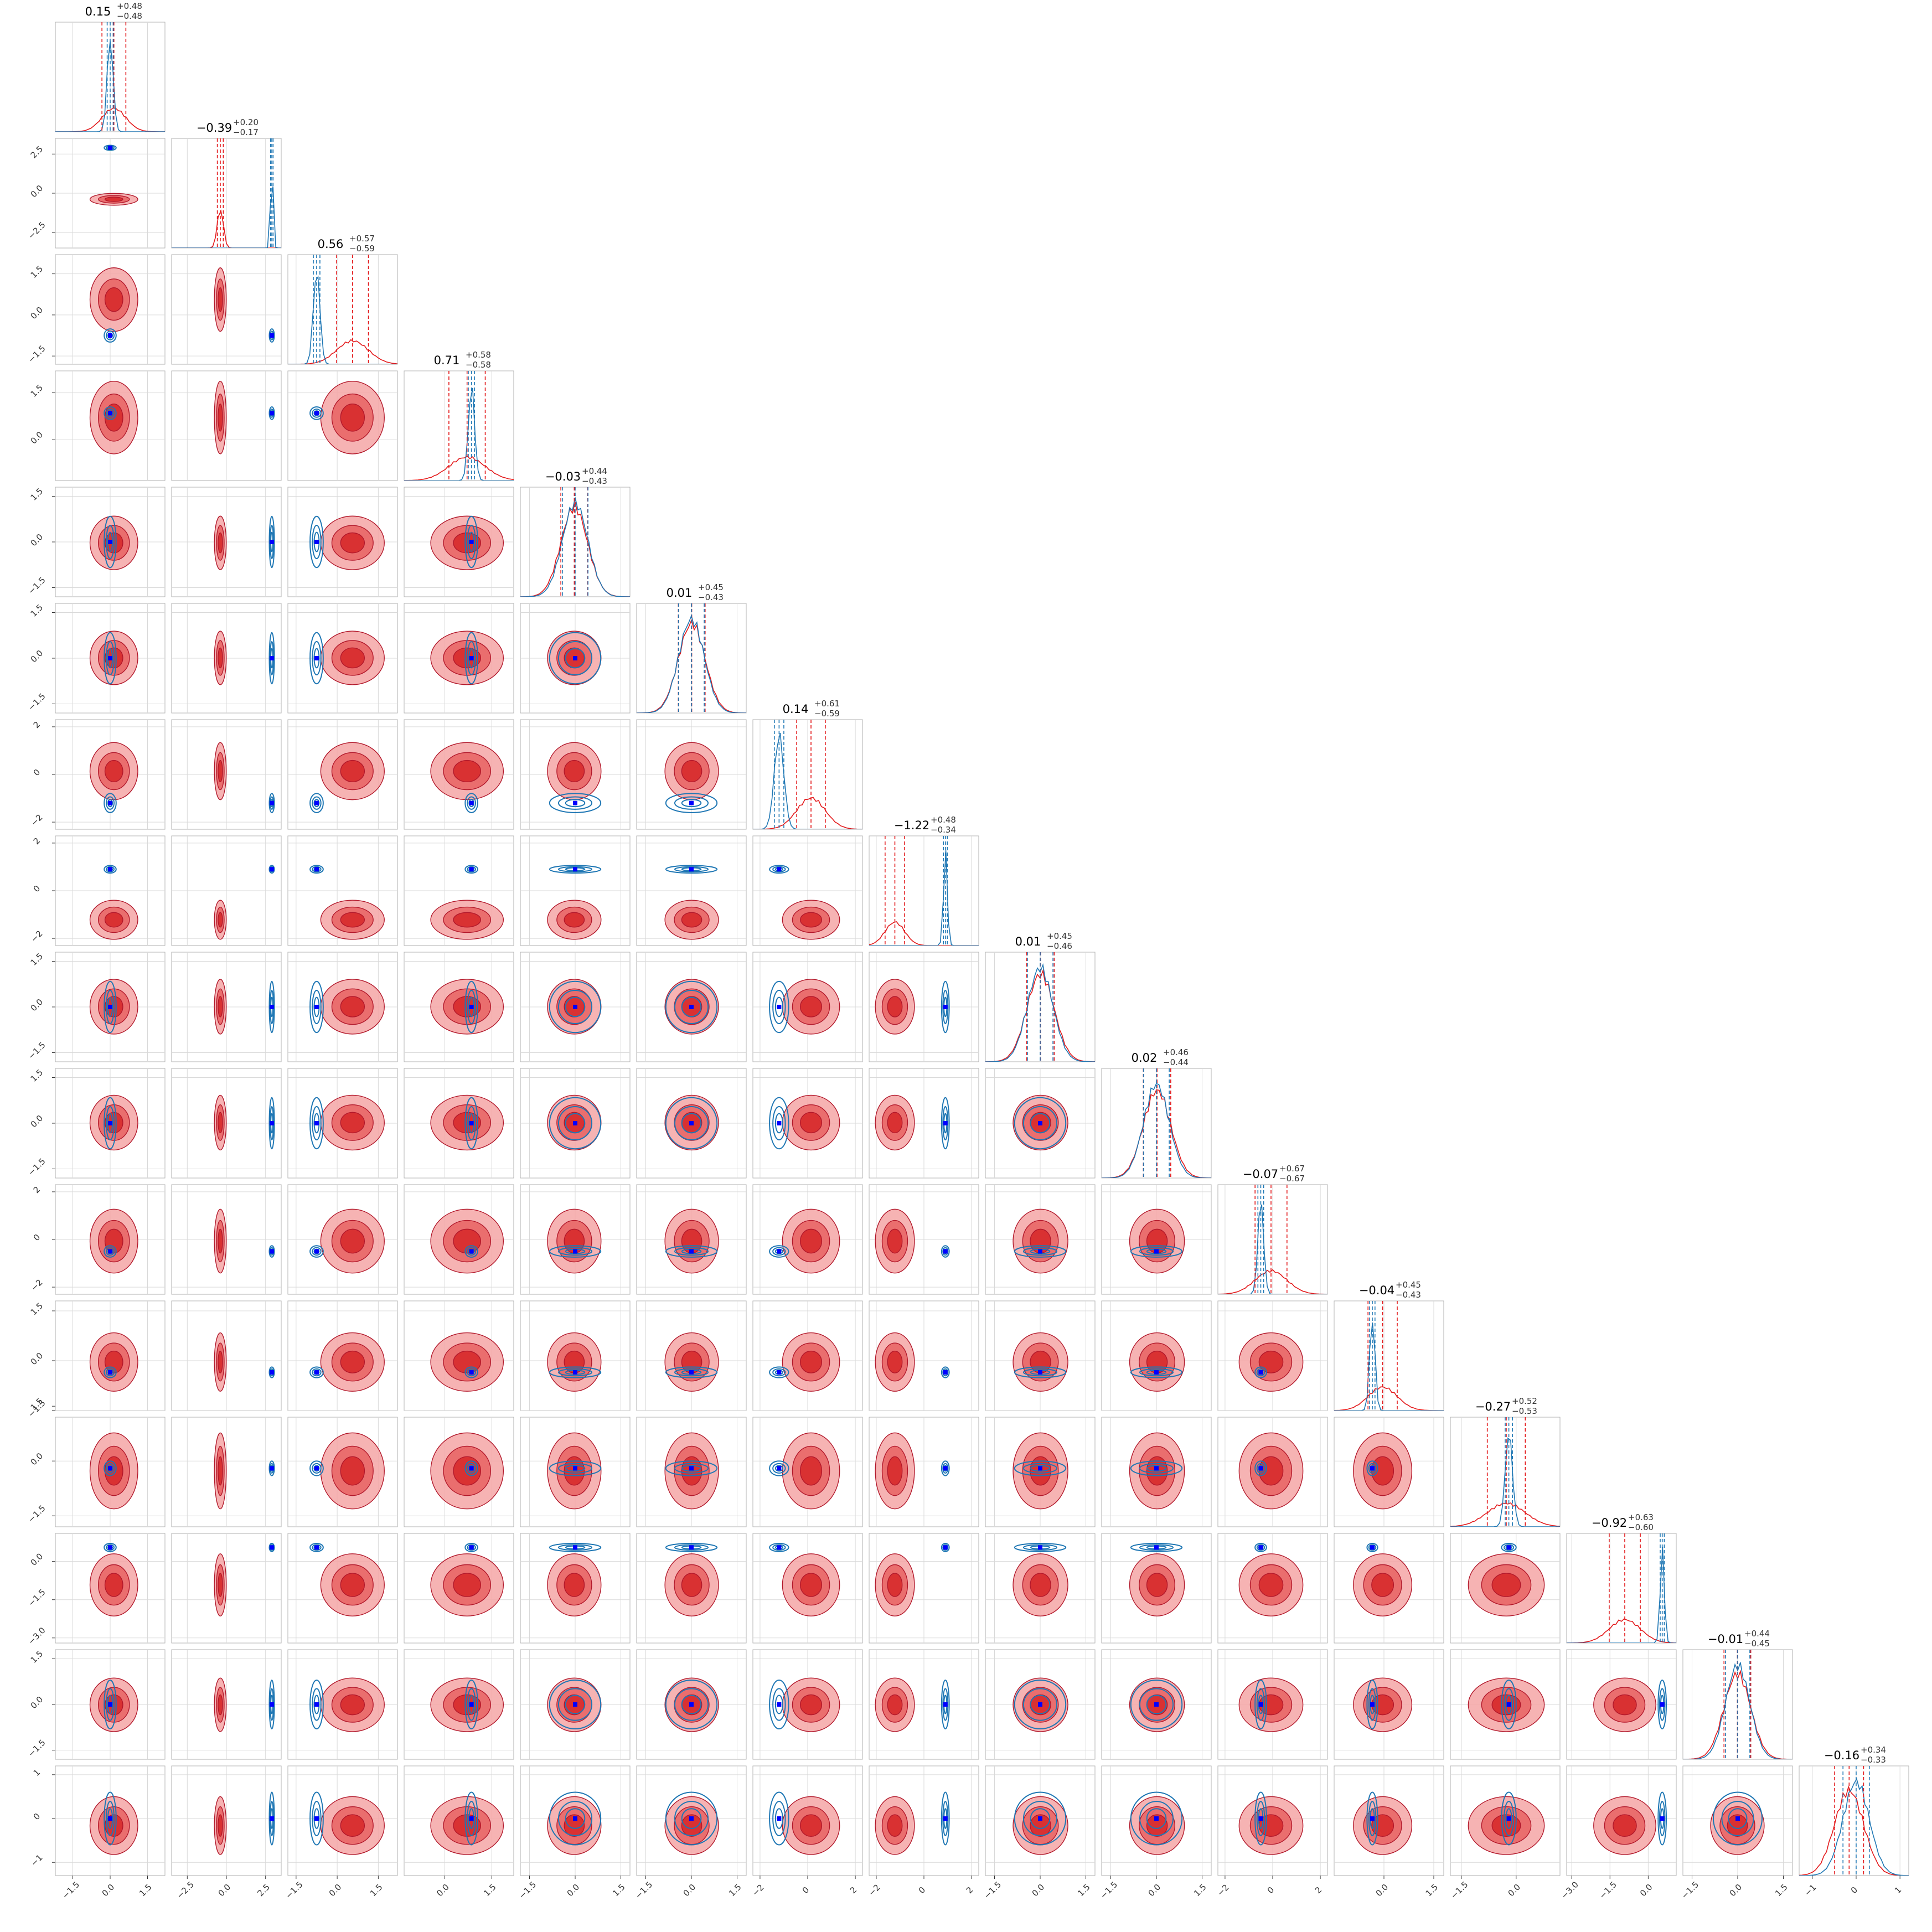 Image resolution: width=1932 pixels, height=1932 pixels. What do you see at coordinates (563, 476) in the screenshot?
I see `title-median: −0.03` at bounding box center [563, 476].